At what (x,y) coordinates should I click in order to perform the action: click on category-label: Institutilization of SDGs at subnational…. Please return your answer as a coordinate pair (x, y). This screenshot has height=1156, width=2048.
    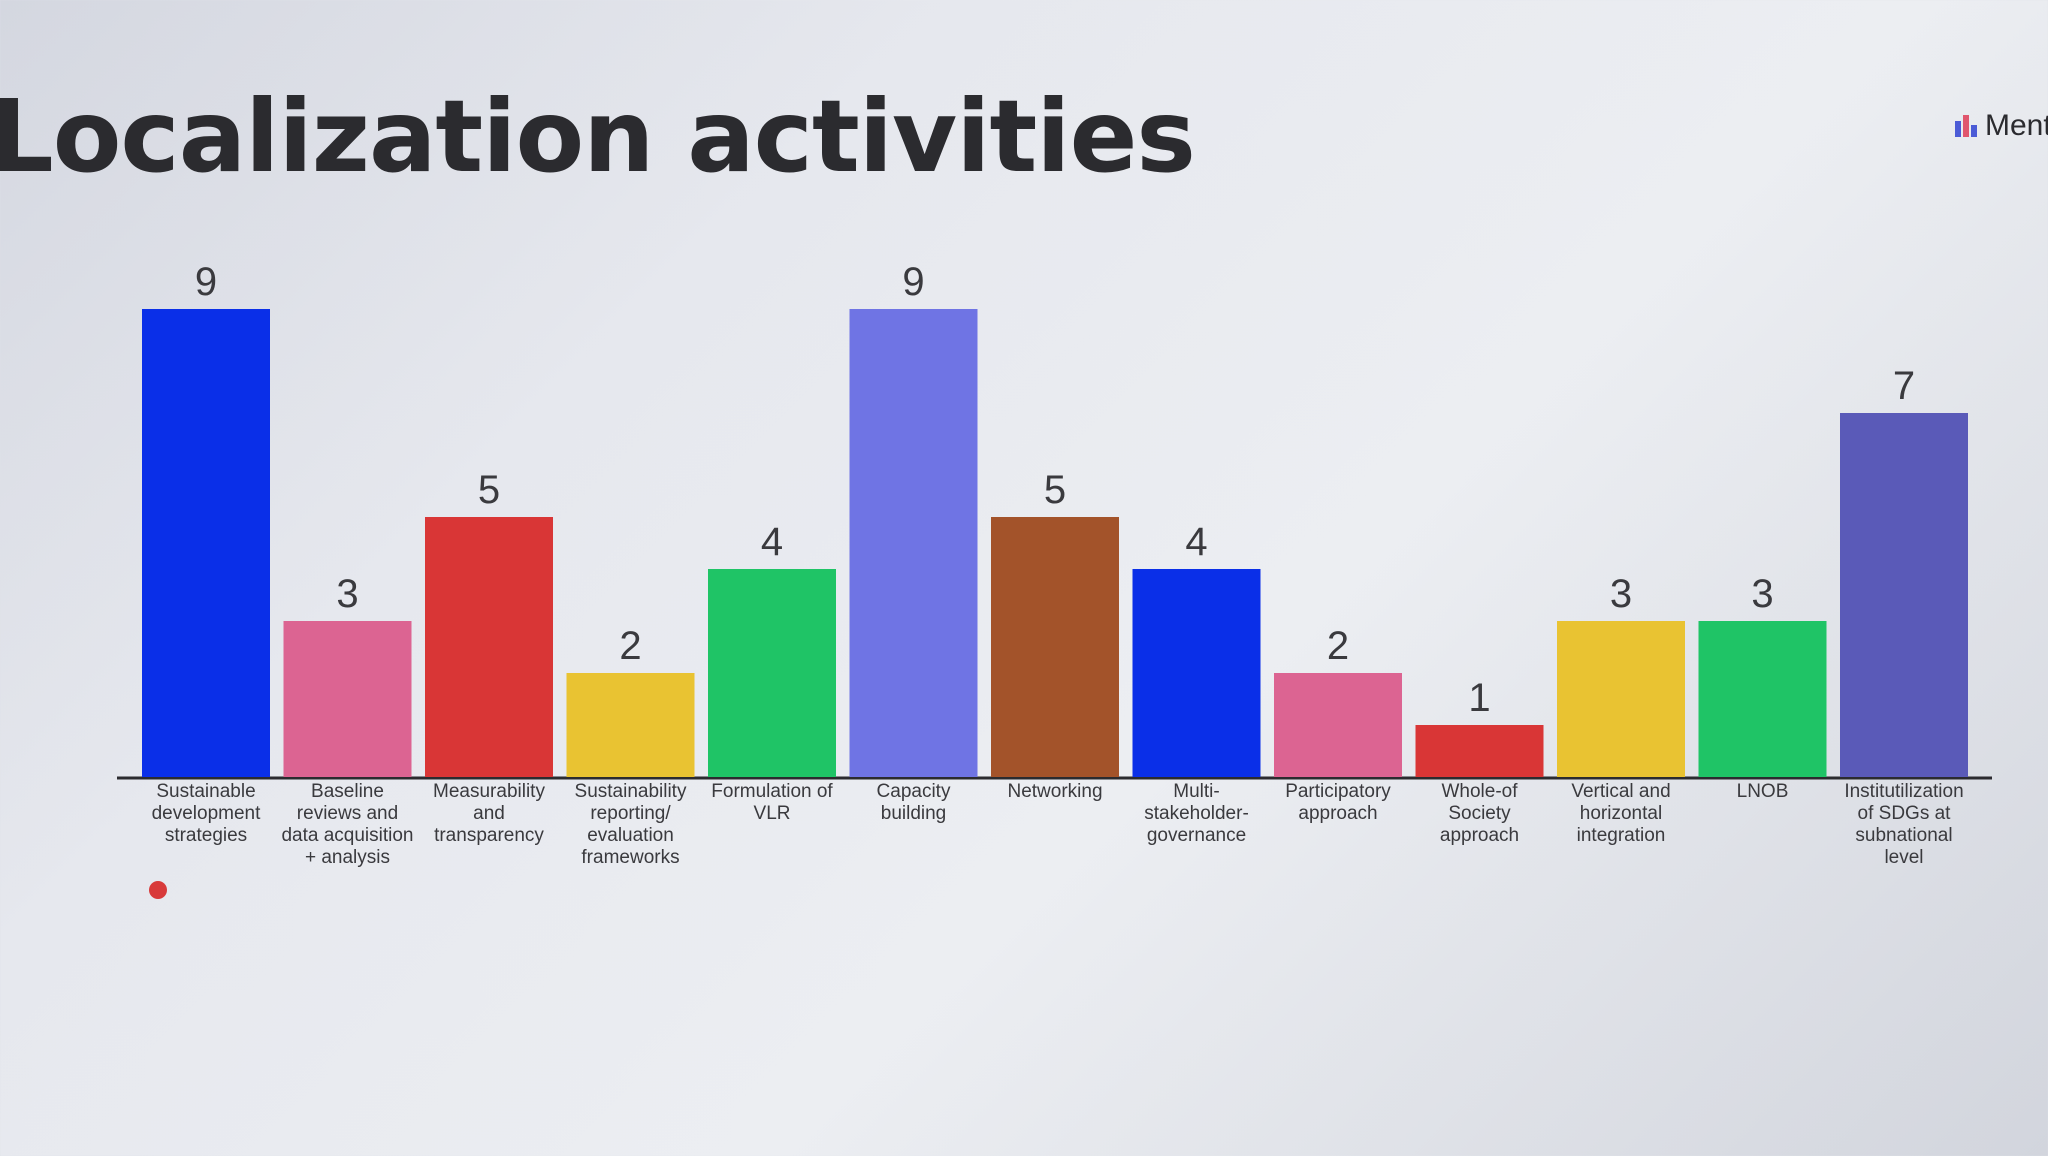
    Looking at the image, I should click on (1904, 824).